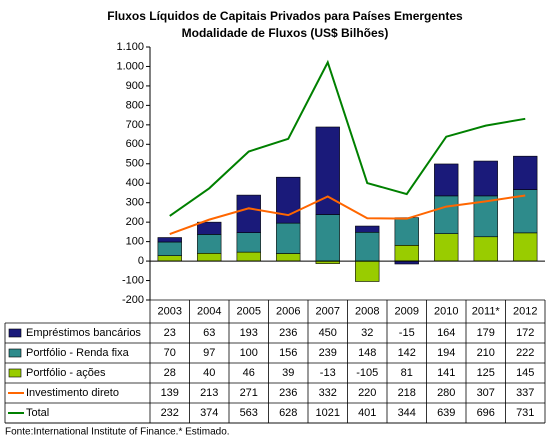 Image resolution: width=550 pixels, height=440 pixels. Describe the element at coordinates (288, 311) in the screenshot. I see `x-tick-label: 2006` at that location.